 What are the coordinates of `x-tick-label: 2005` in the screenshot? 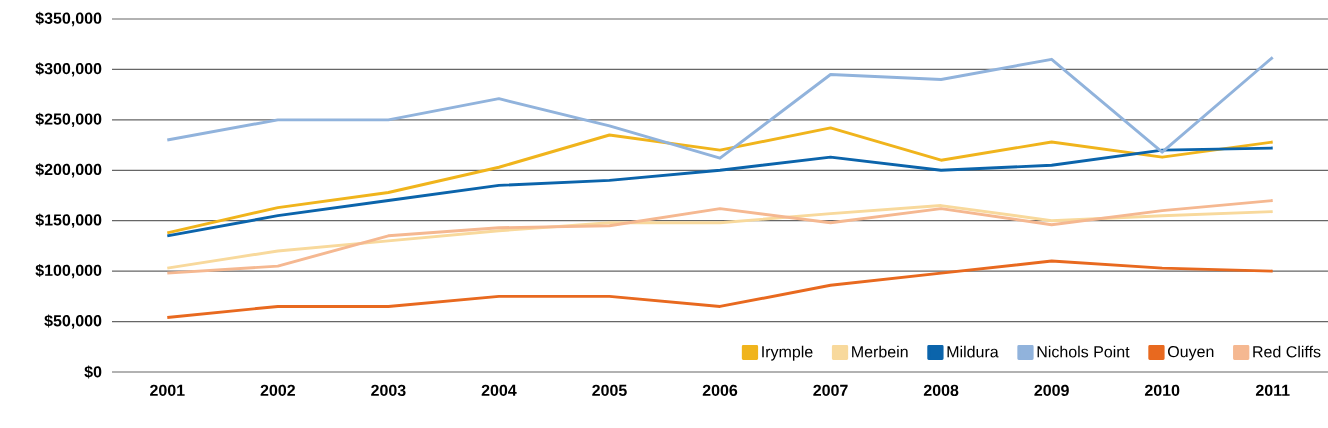 It's located at (609, 390).